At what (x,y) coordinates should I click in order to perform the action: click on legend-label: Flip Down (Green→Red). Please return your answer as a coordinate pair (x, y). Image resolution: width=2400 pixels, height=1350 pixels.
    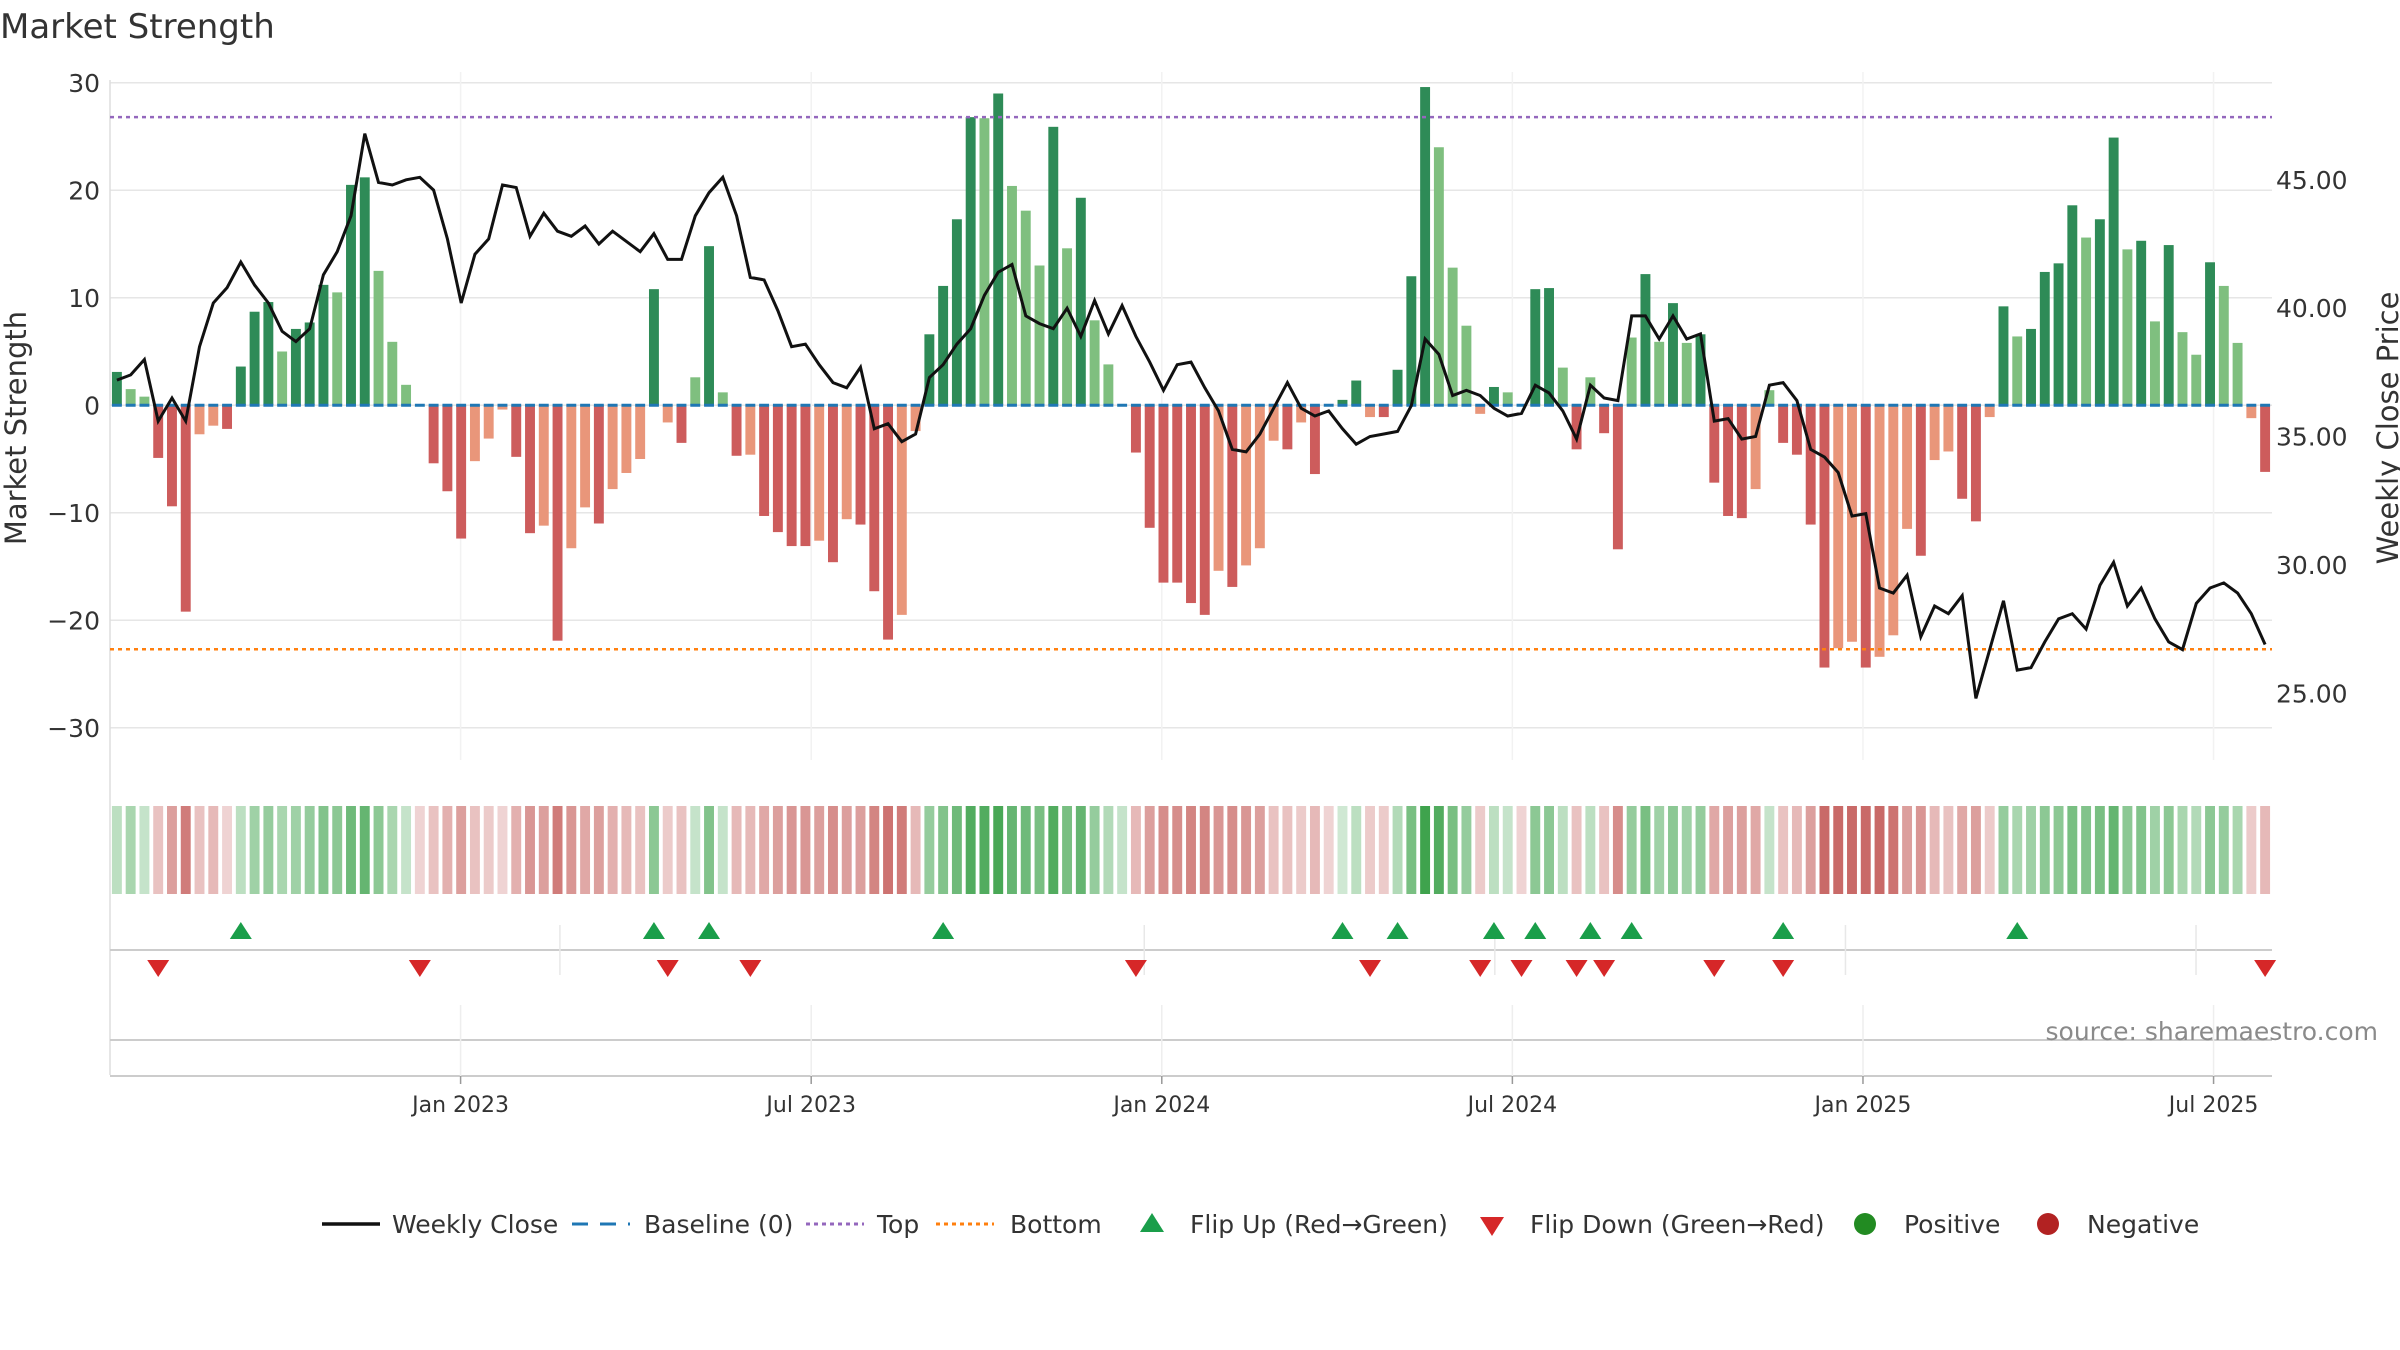
    Looking at the image, I should click on (1677, 1224).